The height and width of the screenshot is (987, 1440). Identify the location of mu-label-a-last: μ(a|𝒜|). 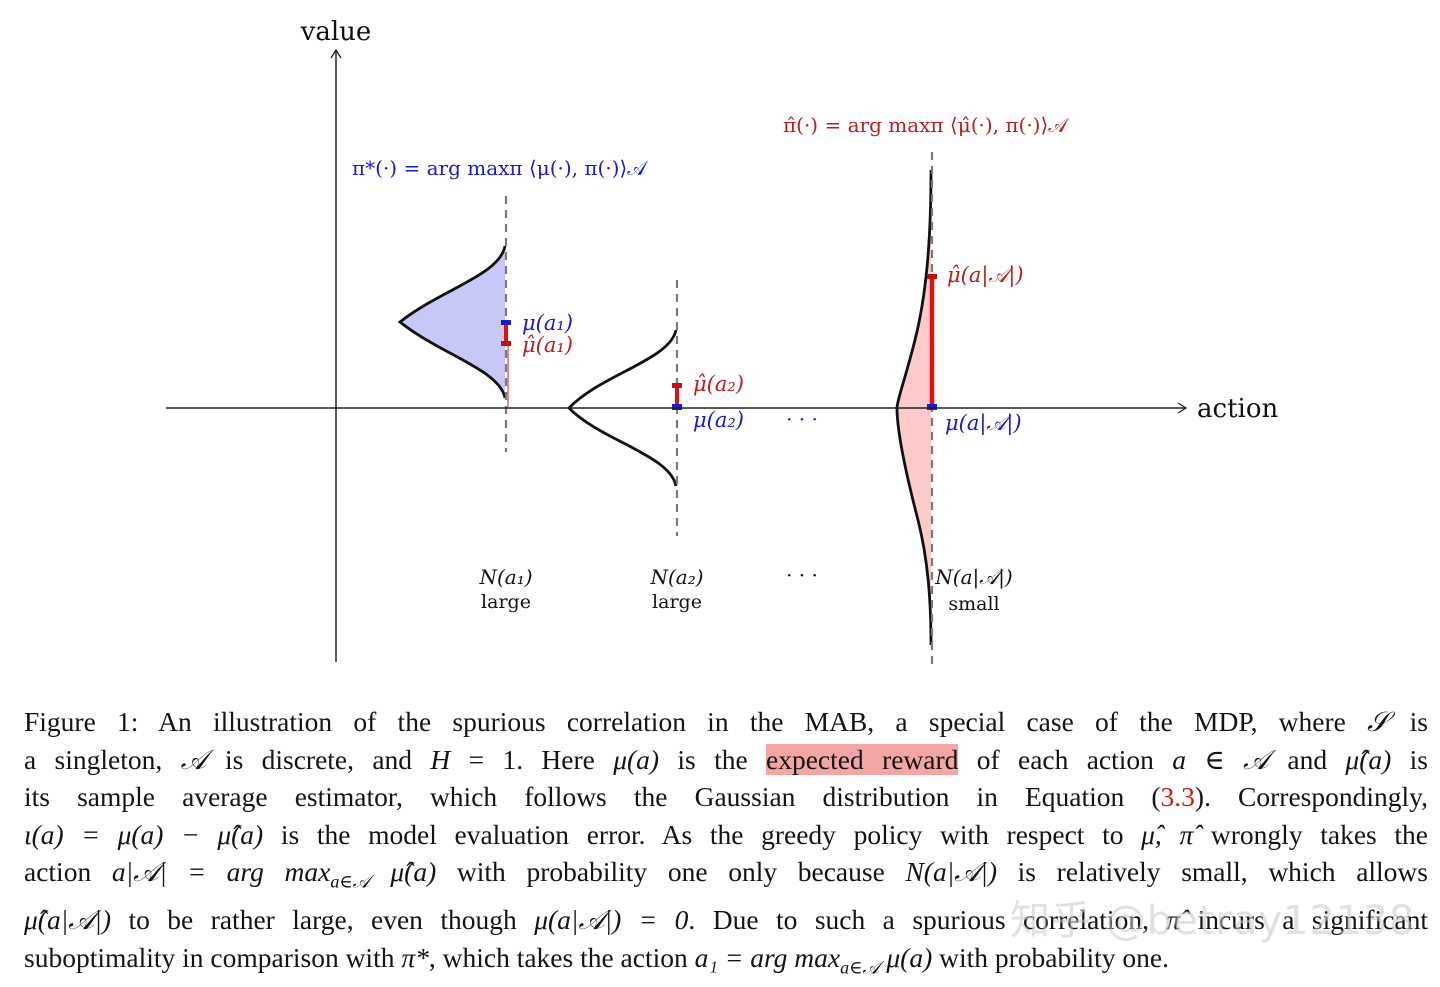
(983, 423).